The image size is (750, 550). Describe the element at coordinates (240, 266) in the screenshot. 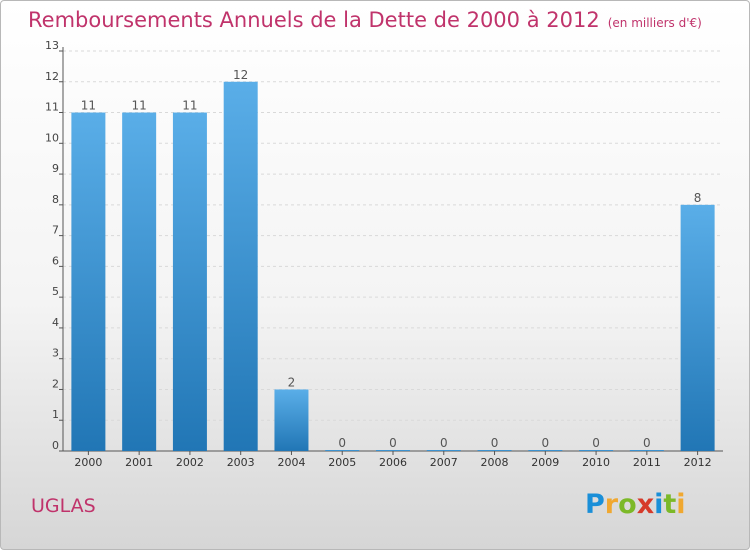

I see `bar-2003` at that location.